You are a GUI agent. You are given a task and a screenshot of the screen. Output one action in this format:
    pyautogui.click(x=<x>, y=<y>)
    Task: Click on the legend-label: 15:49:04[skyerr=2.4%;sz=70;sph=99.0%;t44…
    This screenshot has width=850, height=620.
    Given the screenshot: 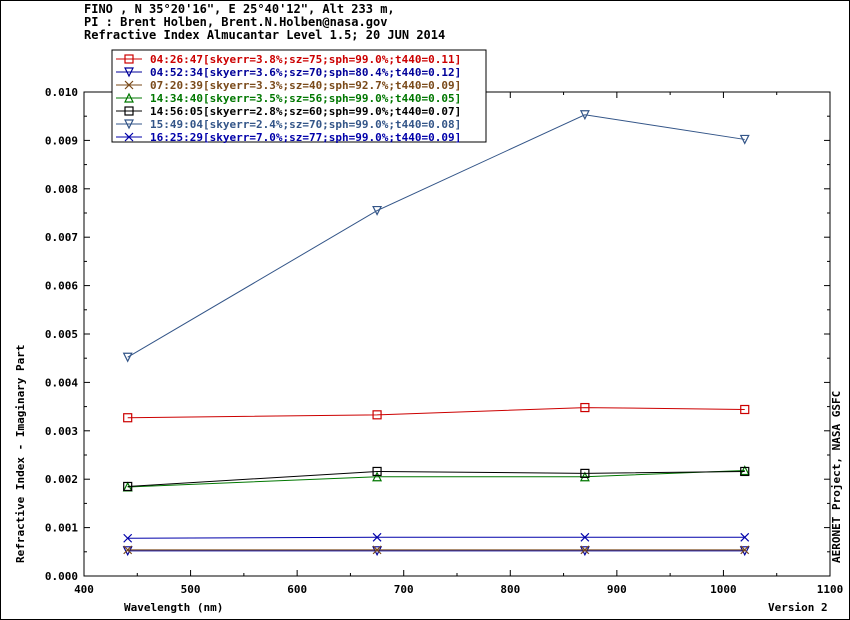 What is the action you would take?
    pyautogui.click(x=305, y=124)
    